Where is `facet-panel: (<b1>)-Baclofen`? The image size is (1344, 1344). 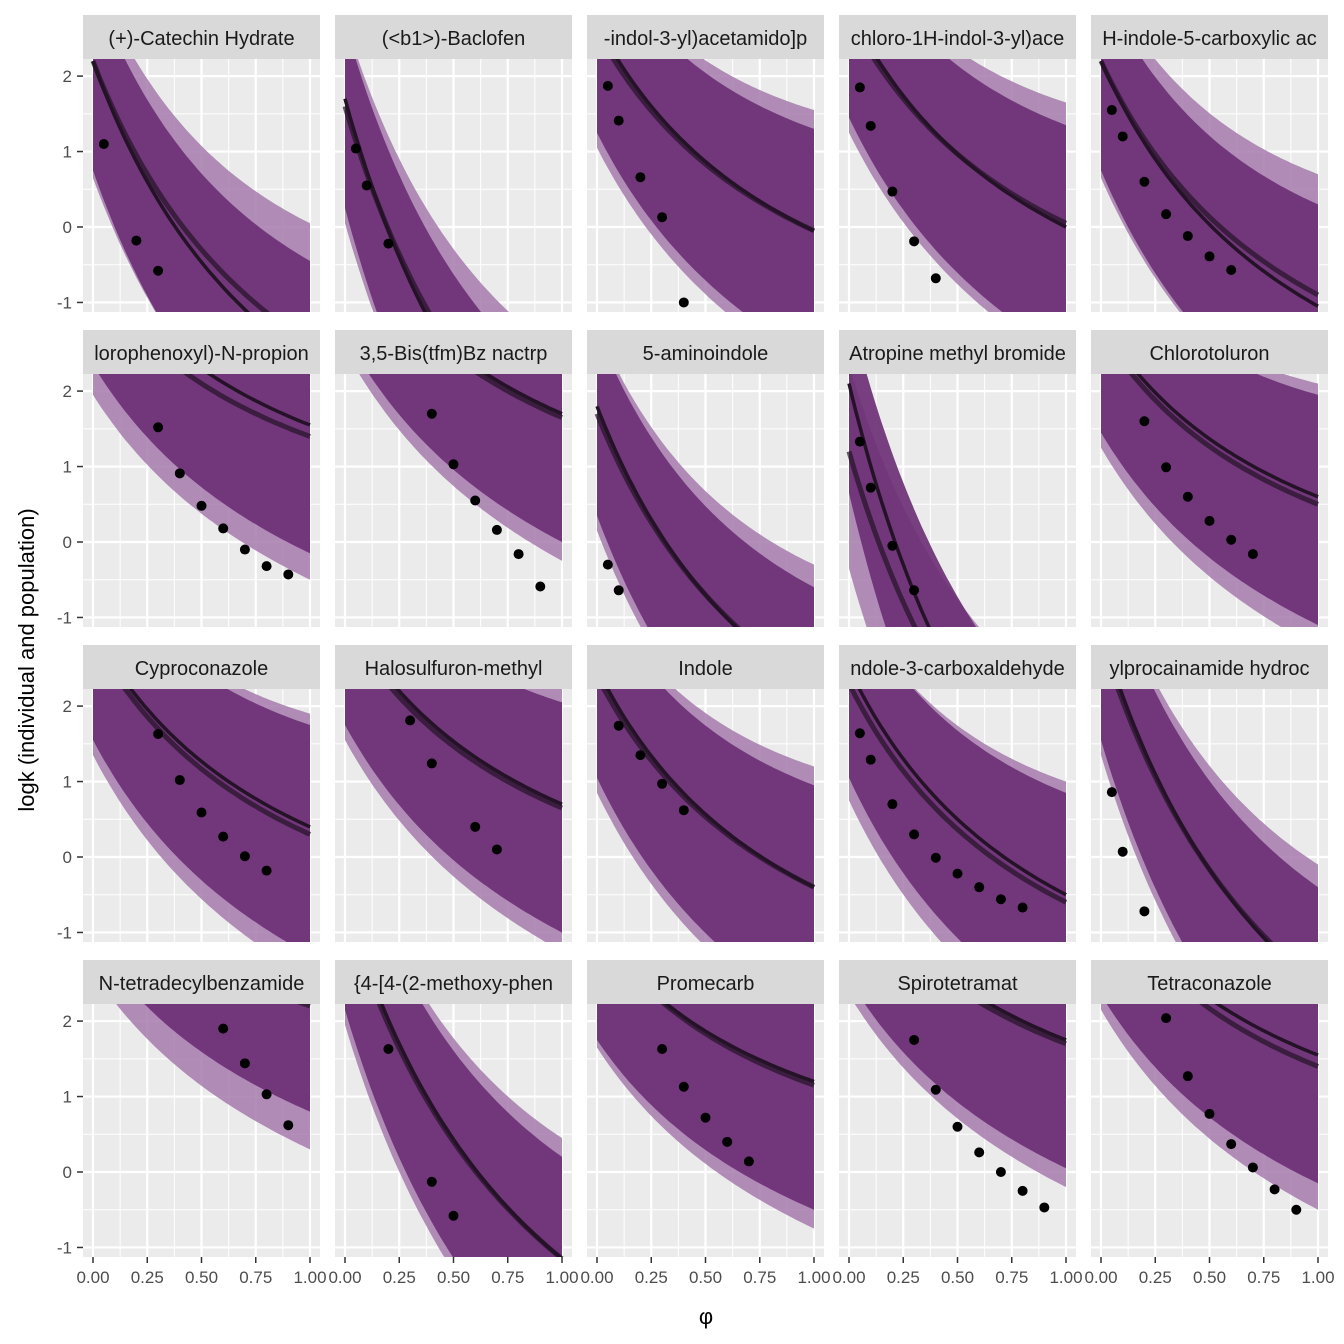 facet-panel: (<b1>)-Baclofen is located at coordinates (453, 163).